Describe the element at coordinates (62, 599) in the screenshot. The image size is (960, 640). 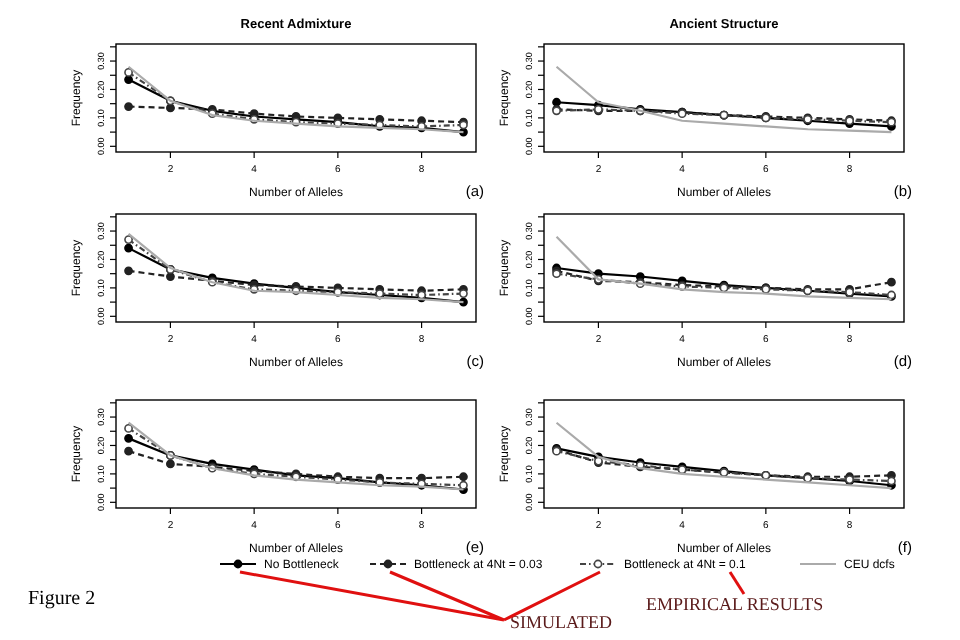
I see `caption: Figure 2` at that location.